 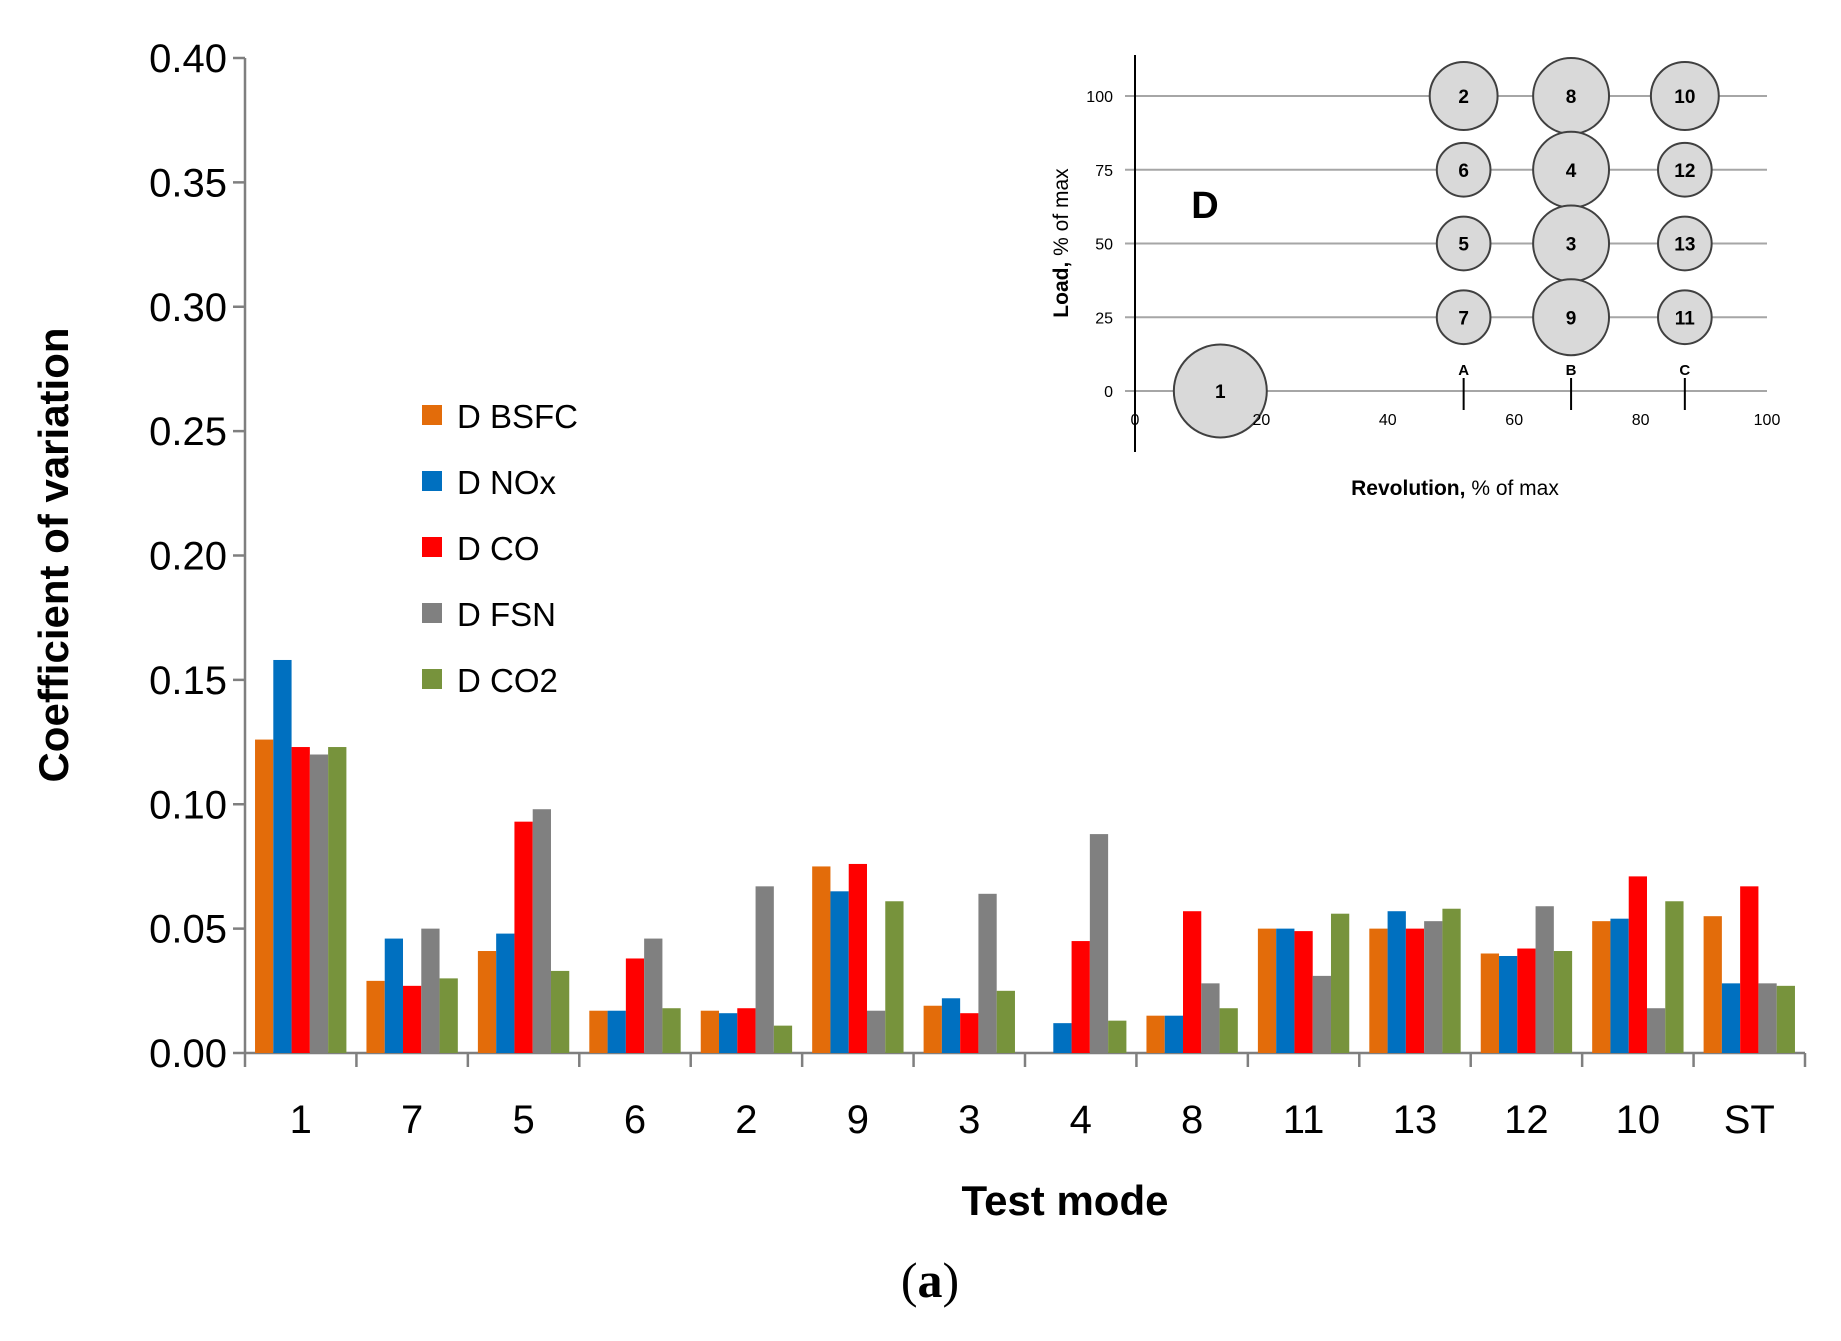 What do you see at coordinates (1767, 420) in the screenshot?
I see `inset-x-tick-label: 100` at bounding box center [1767, 420].